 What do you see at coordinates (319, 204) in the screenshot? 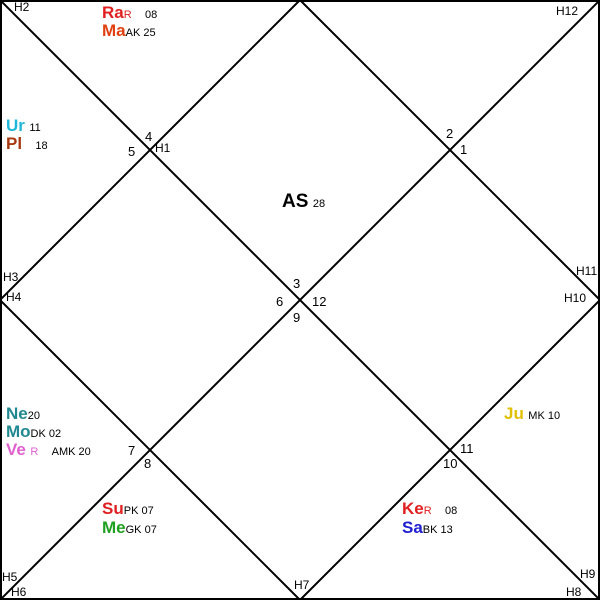
I see `ascendant-degree: 28` at bounding box center [319, 204].